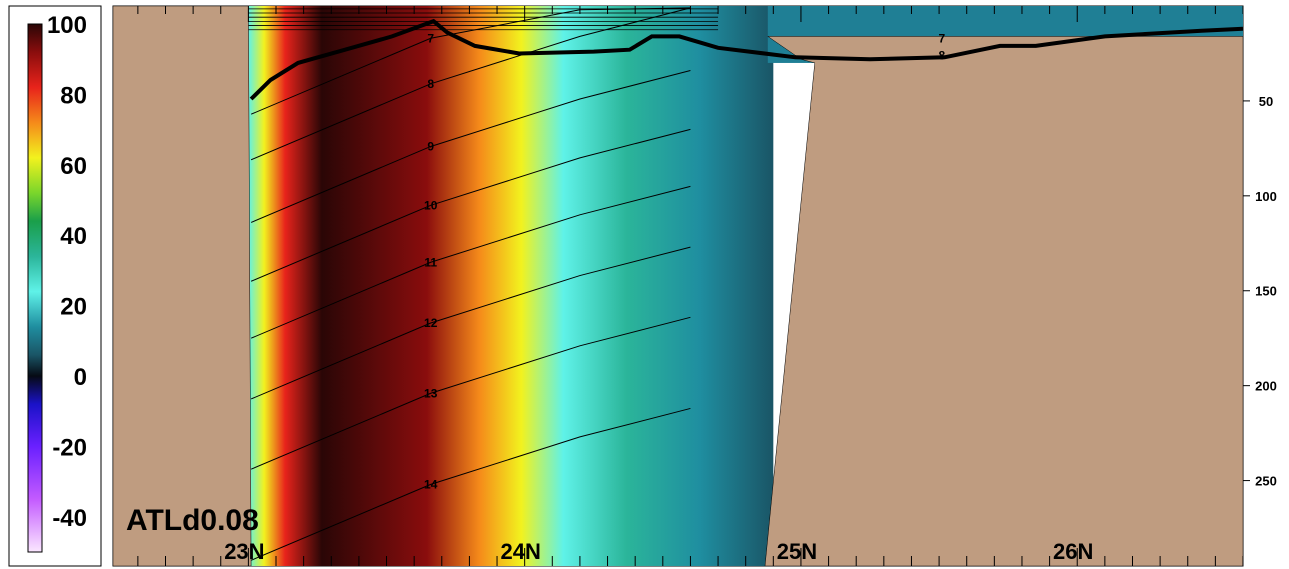 The image size is (1289, 569). I want to click on x-tick-label: 24N, so click(520, 551).